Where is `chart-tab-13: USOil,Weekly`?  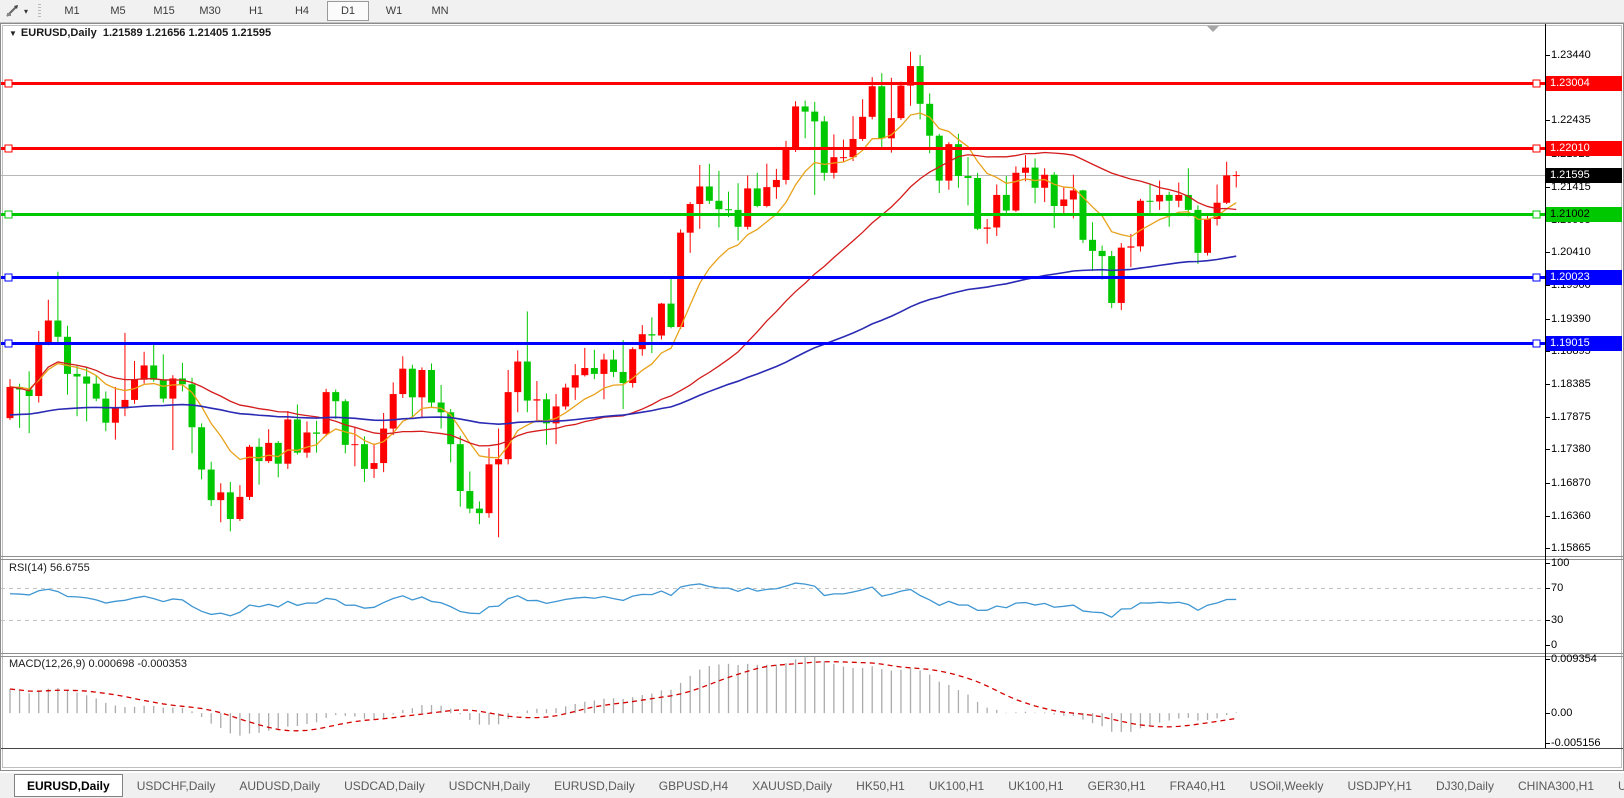
chart-tab-13: USOil,Weekly is located at coordinates (1286, 785).